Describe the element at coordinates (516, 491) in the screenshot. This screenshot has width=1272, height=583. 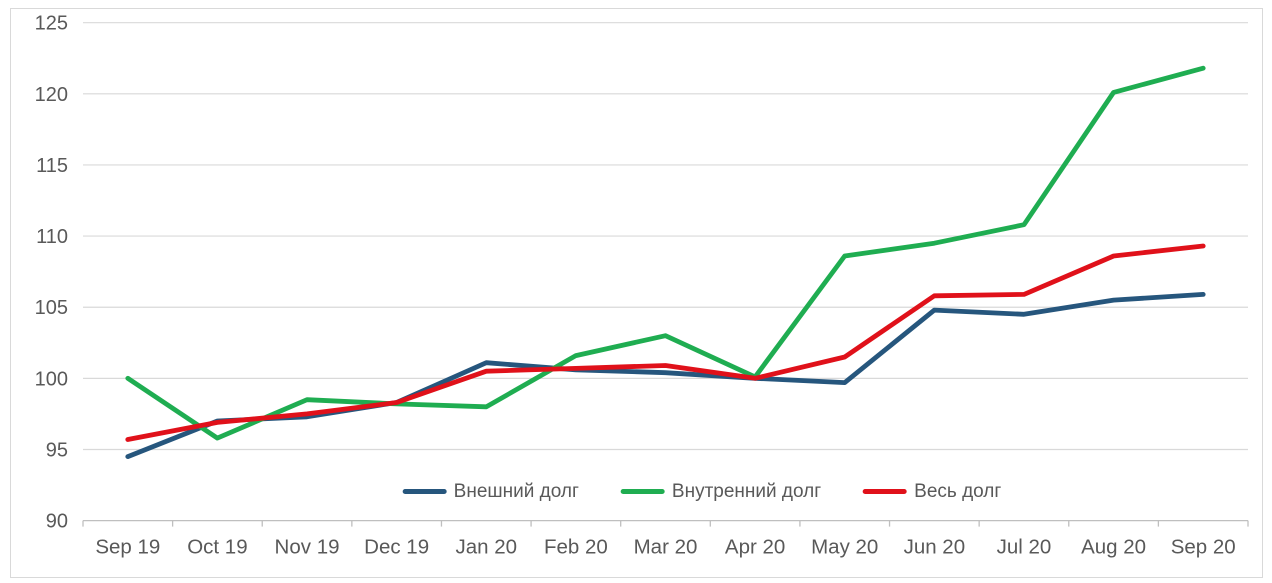
I see `legend-label-external-debt: Внешний долг` at that location.